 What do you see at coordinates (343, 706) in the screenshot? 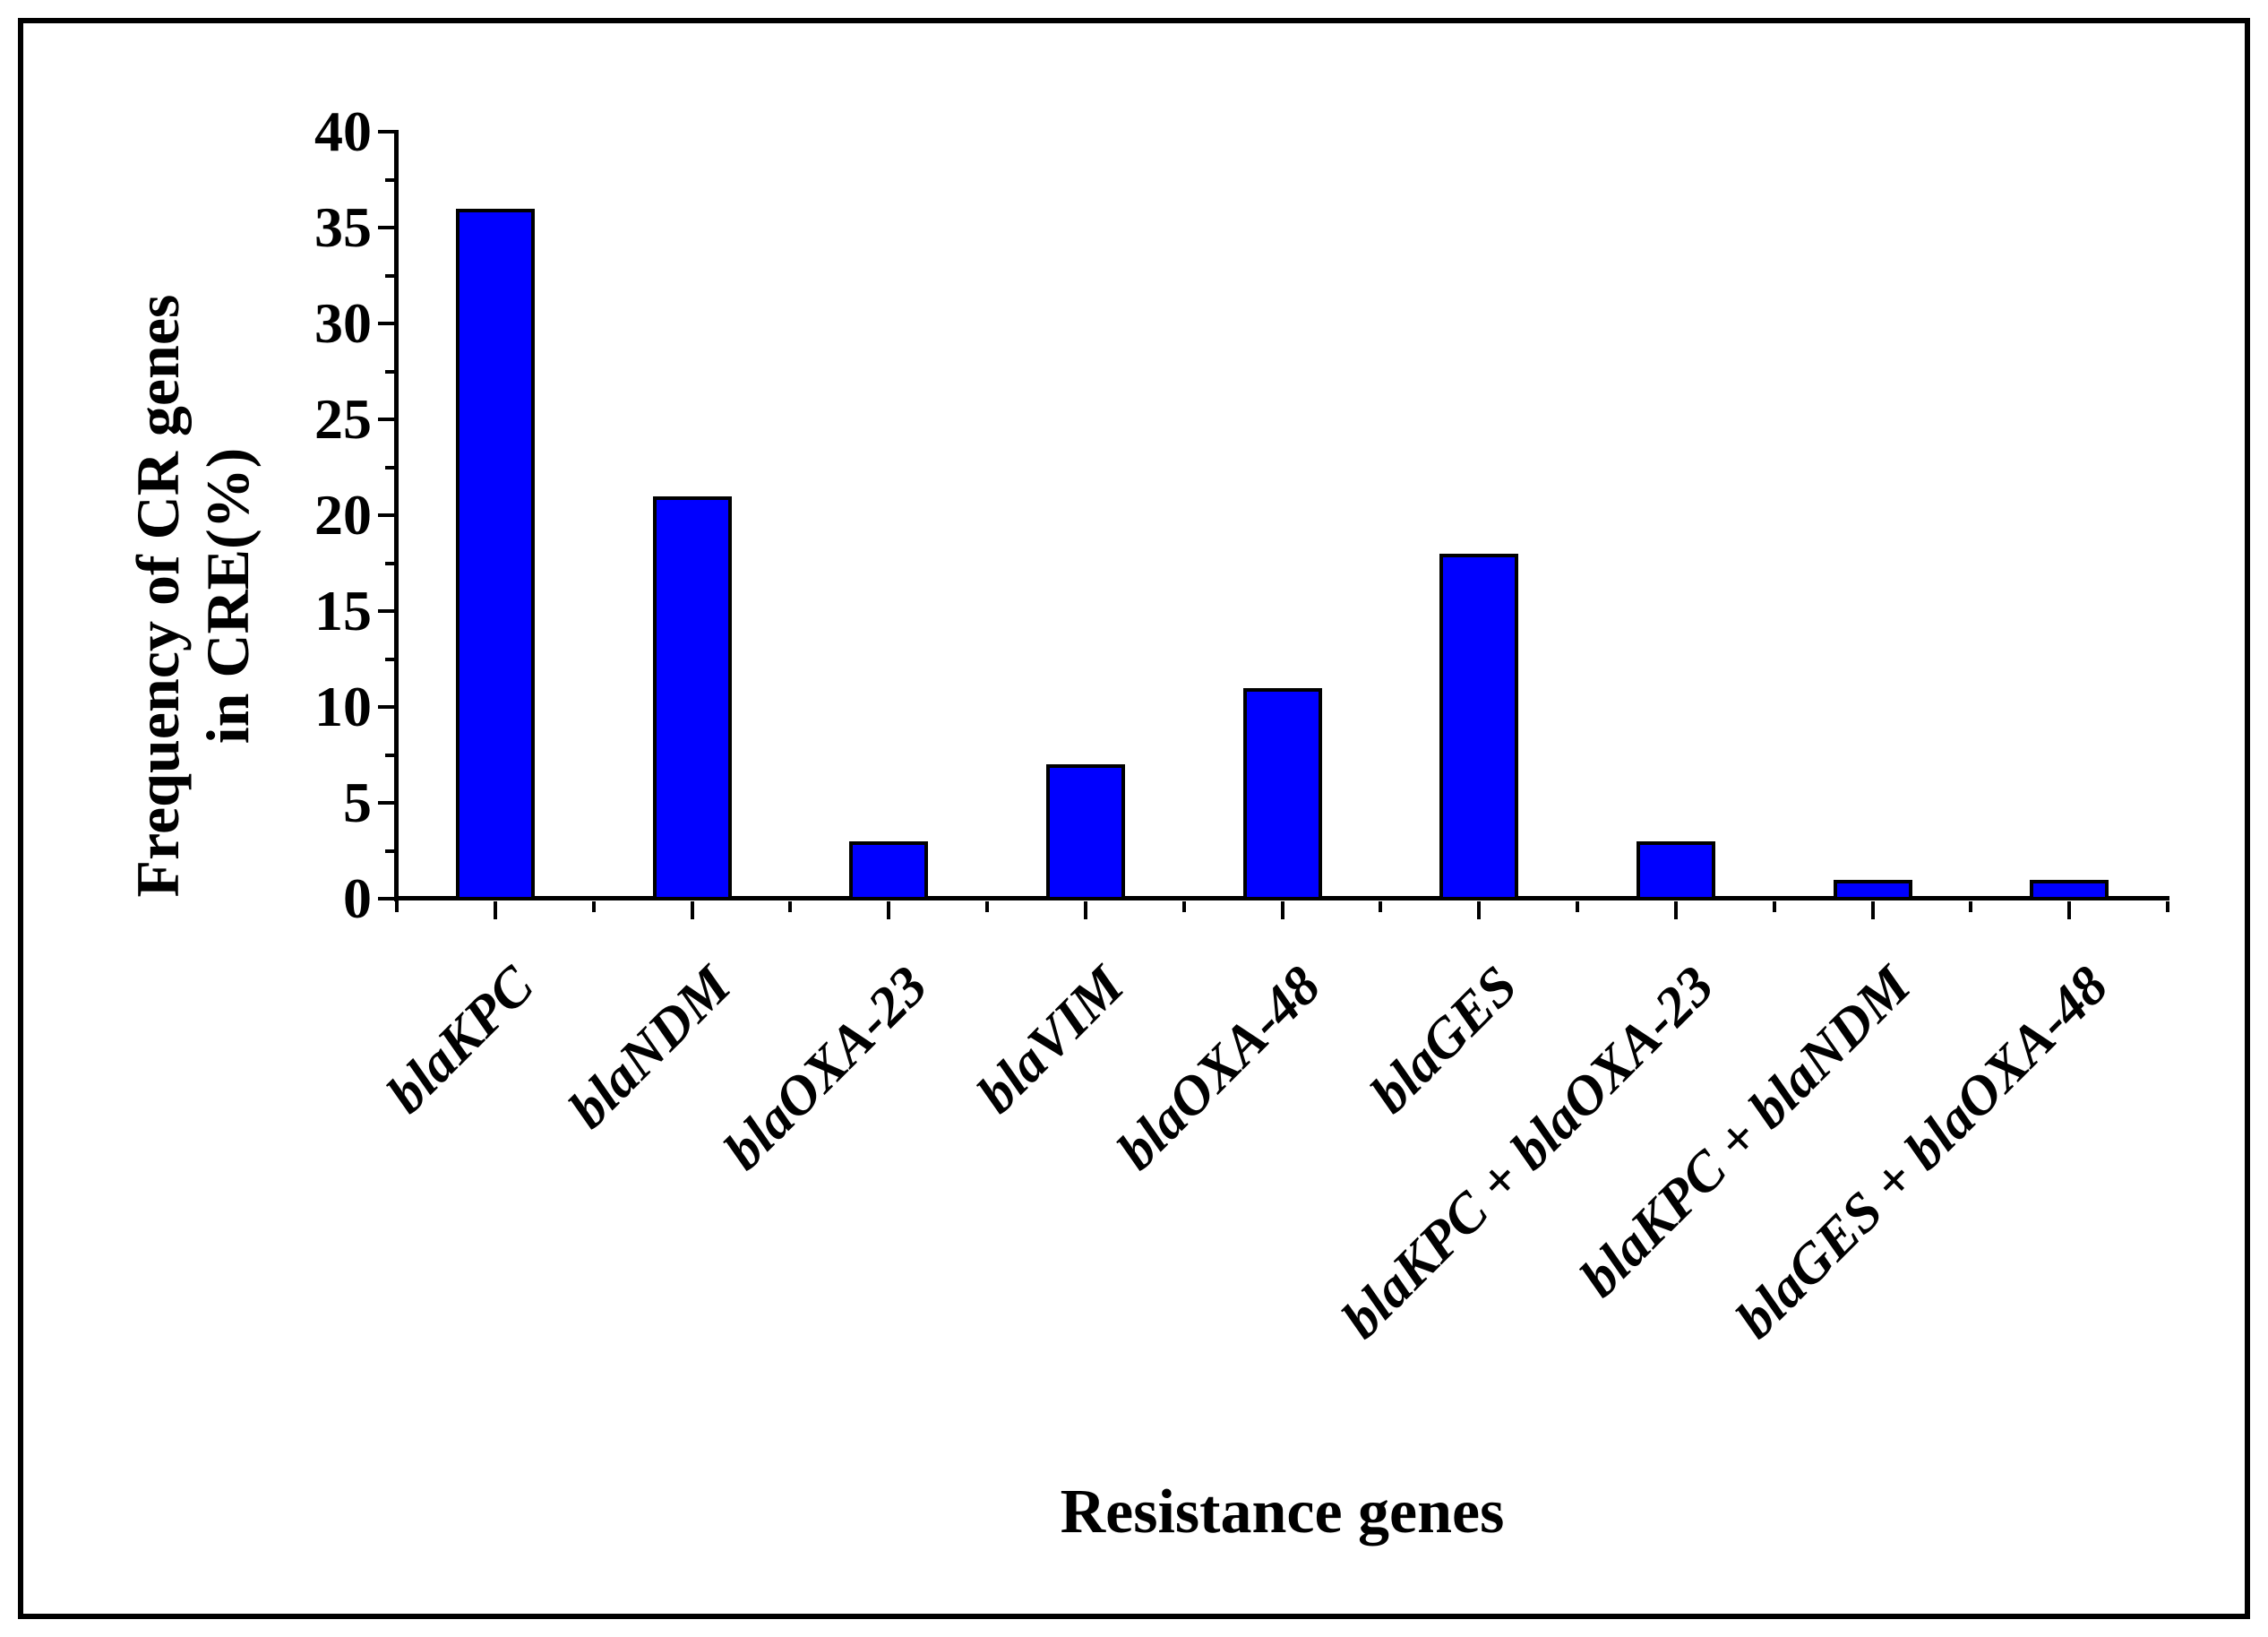
I see `y-tick-label: 10` at bounding box center [343, 706].